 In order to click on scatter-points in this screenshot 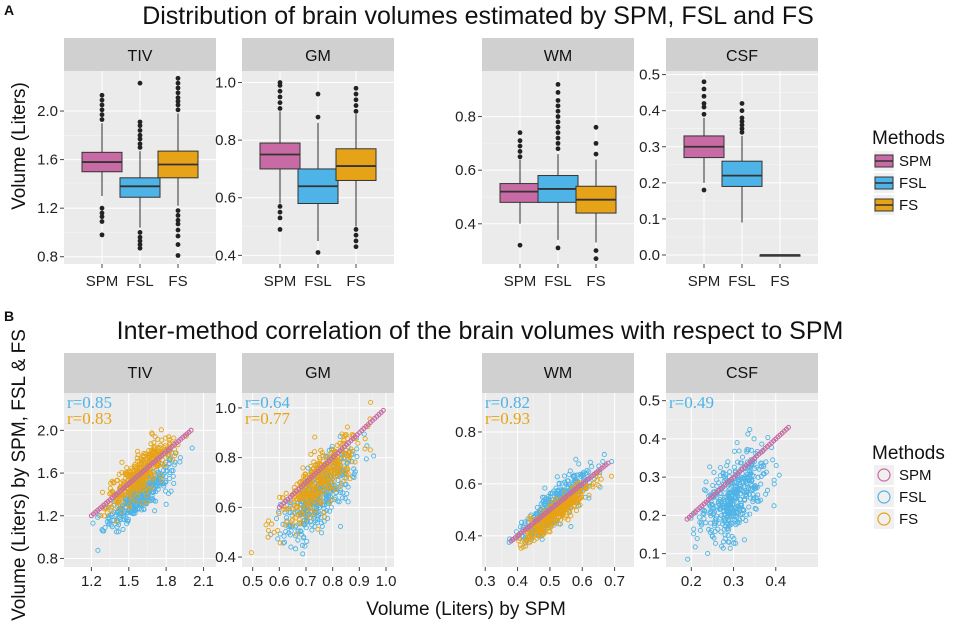, I will do `click(737, 493)`.